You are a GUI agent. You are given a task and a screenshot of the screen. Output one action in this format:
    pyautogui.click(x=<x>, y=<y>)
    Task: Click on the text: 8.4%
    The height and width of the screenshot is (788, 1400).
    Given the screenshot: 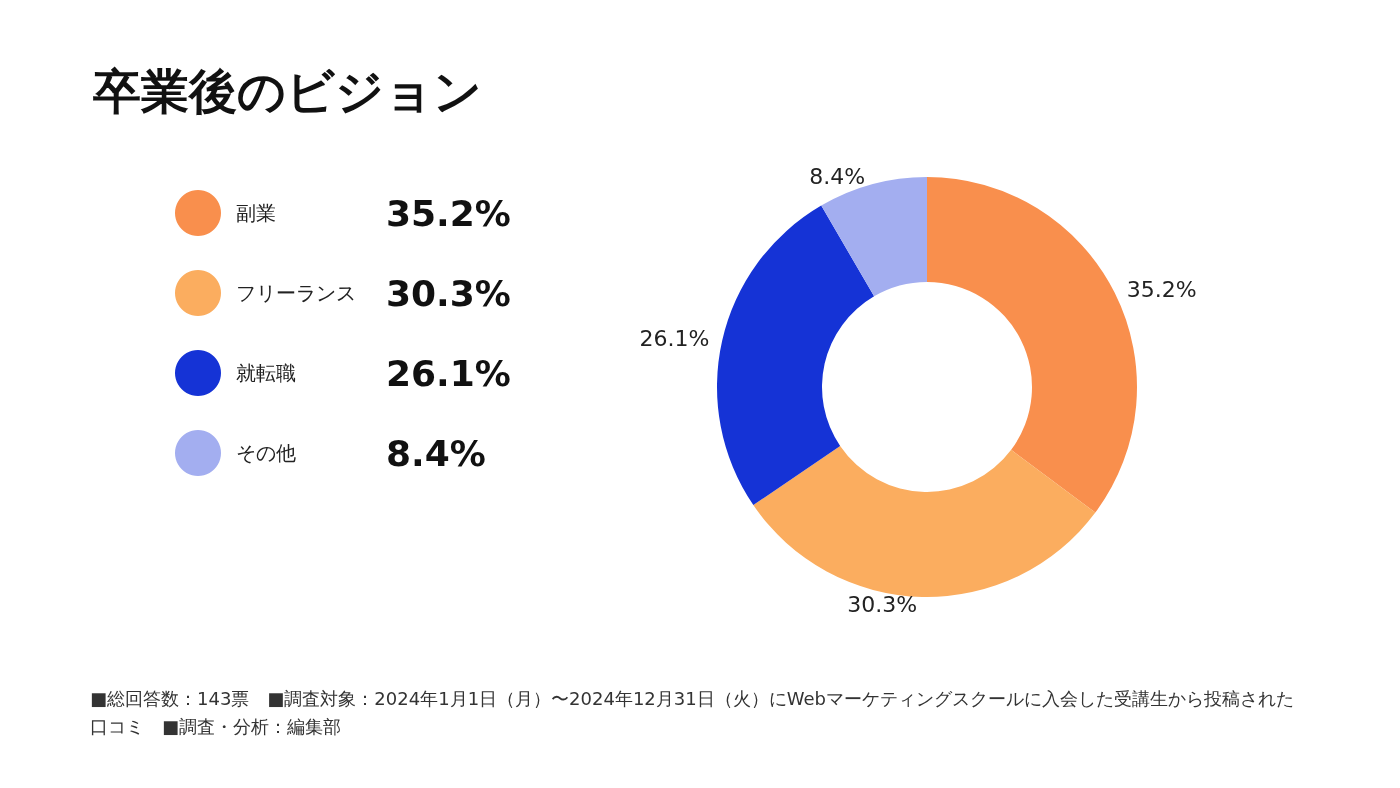 What is the action you would take?
    pyautogui.click(x=436, y=453)
    